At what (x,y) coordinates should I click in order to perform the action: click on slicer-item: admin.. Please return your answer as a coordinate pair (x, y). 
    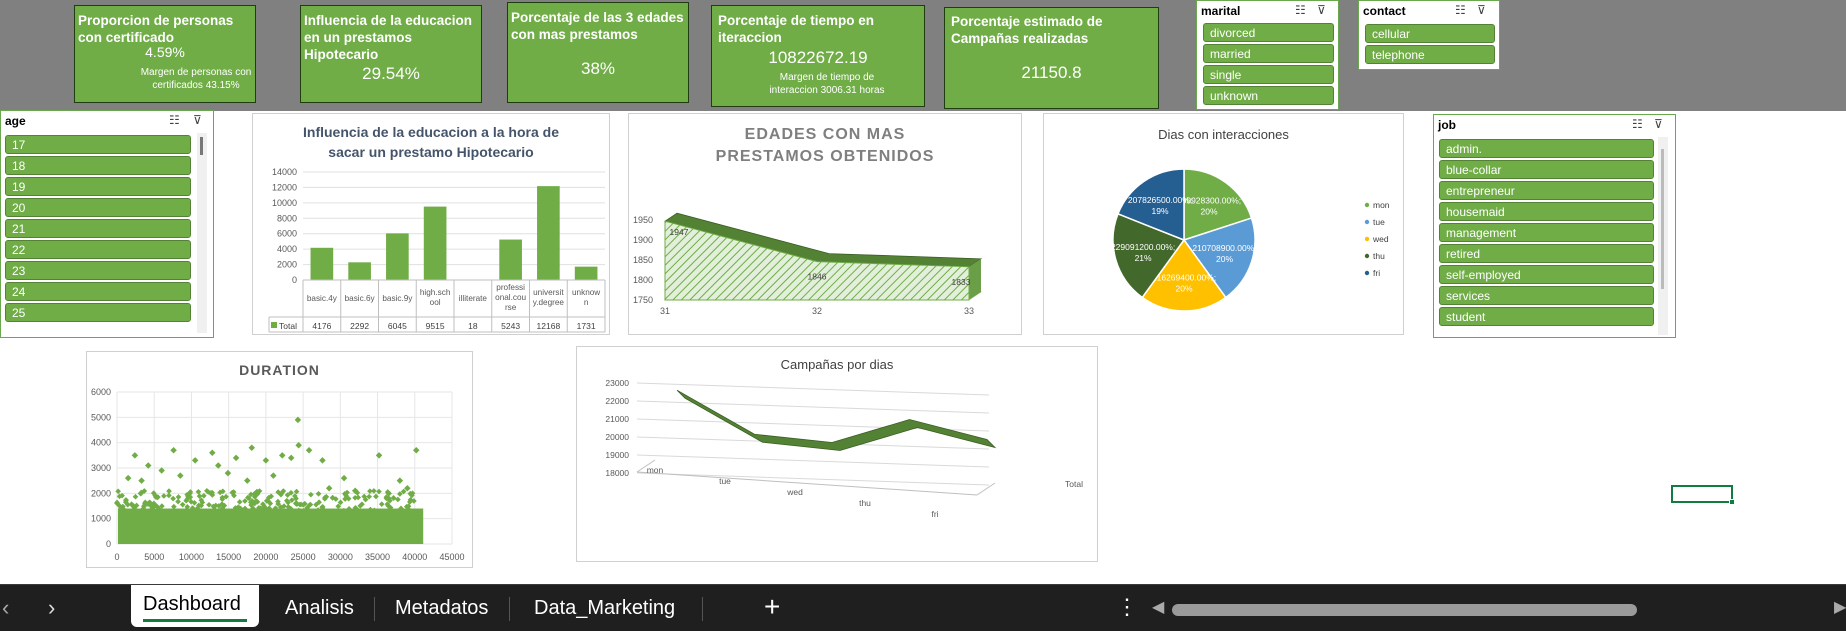
    Looking at the image, I should click on (1546, 148).